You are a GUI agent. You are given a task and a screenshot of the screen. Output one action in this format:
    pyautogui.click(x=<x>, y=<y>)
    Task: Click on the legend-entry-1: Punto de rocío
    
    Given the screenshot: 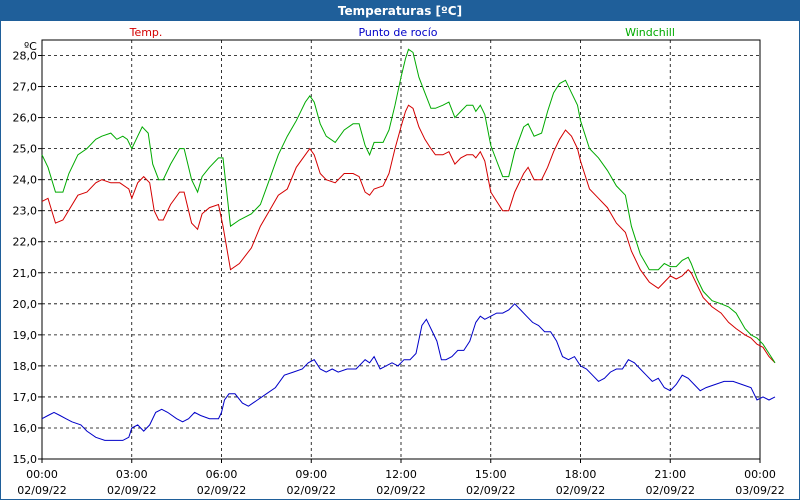 What is the action you would take?
    pyautogui.click(x=397, y=32)
    